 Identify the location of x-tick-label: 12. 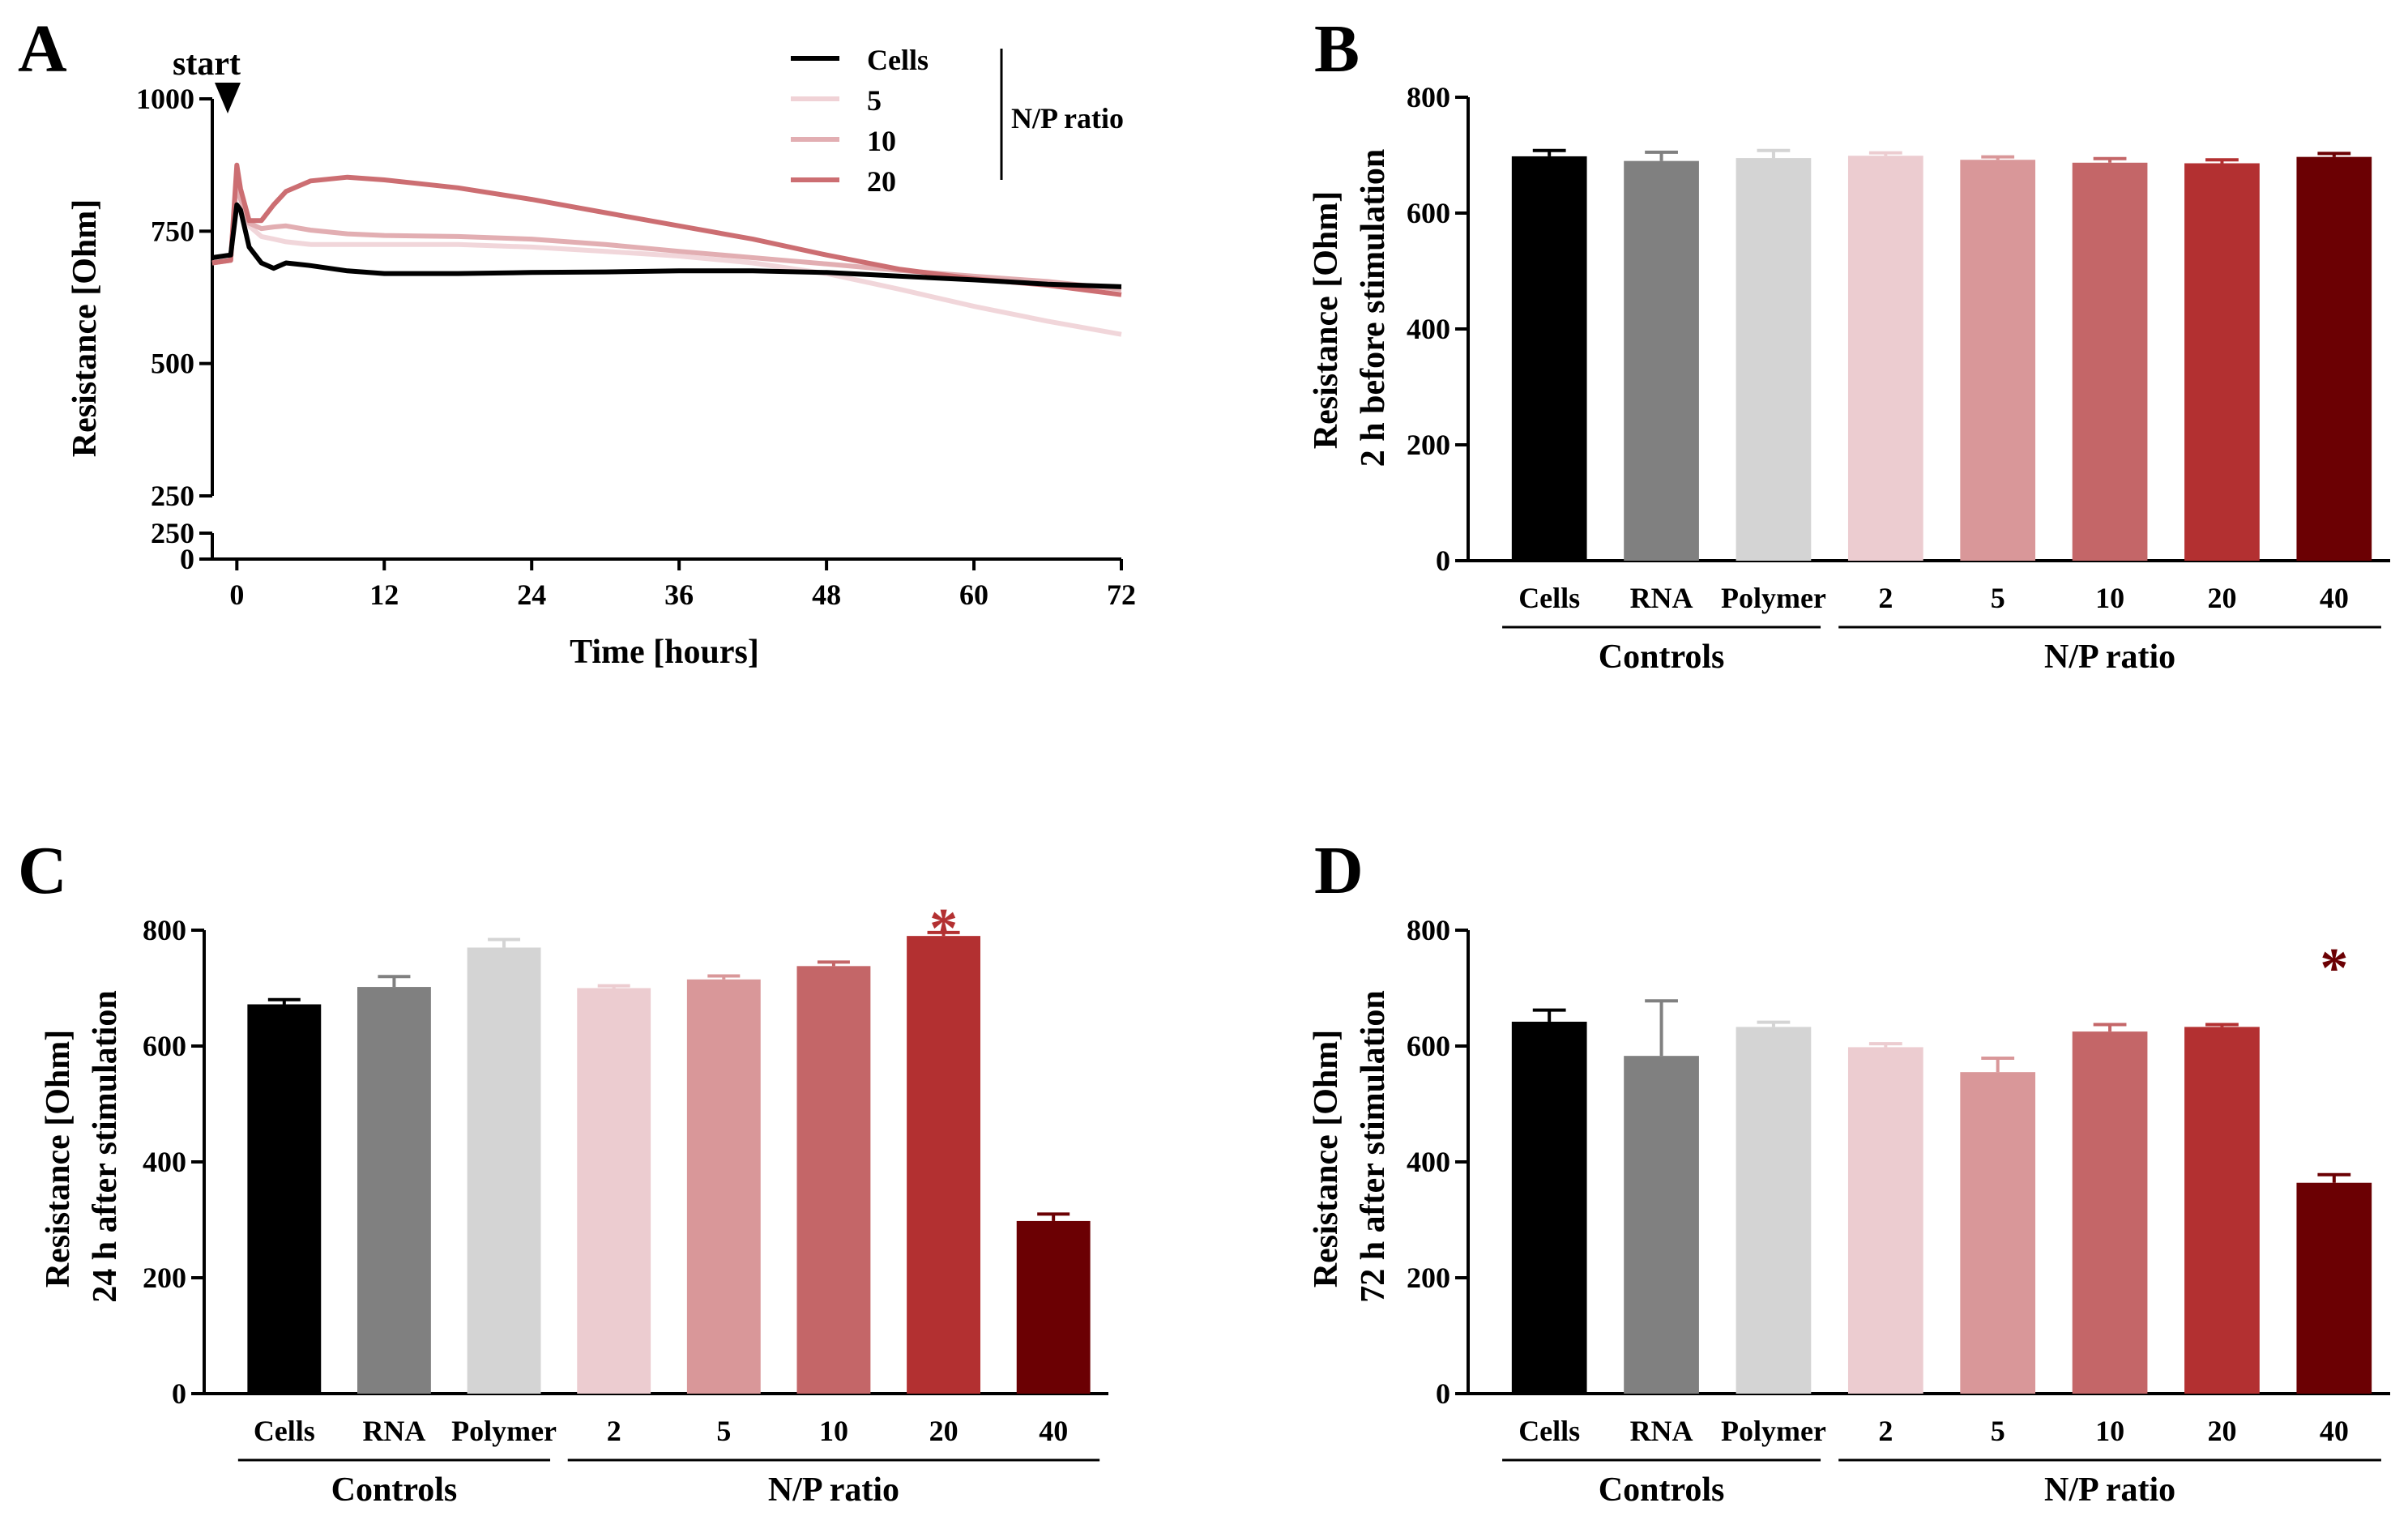
(384, 595).